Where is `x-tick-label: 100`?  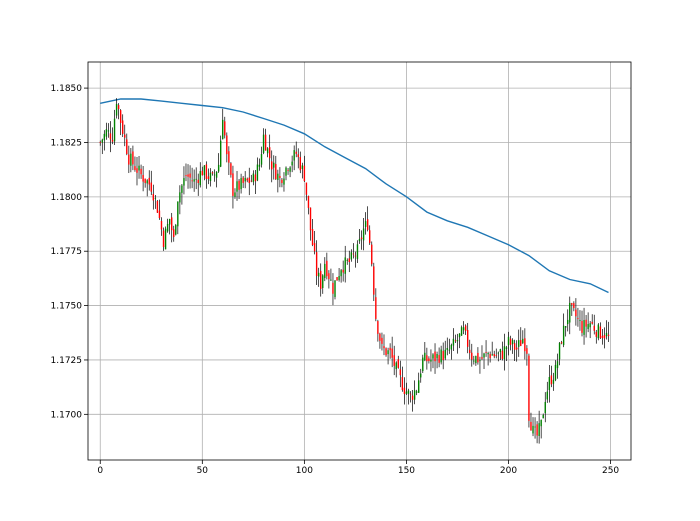 x-tick-label: 100 is located at coordinates (304, 471).